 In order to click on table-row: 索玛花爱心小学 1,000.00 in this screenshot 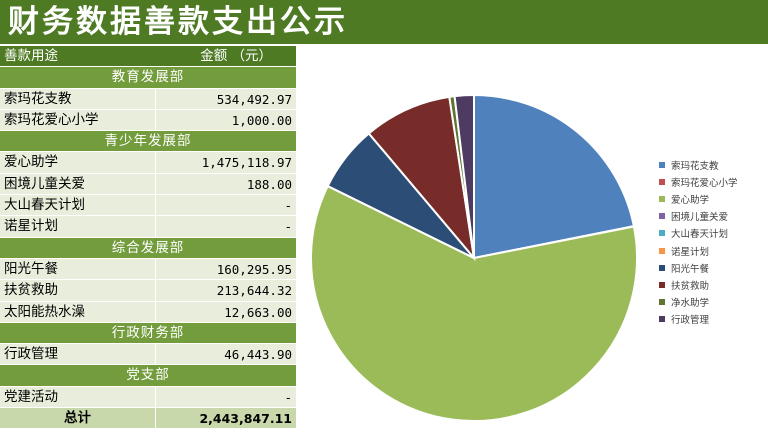, I will do `click(148, 120)`.